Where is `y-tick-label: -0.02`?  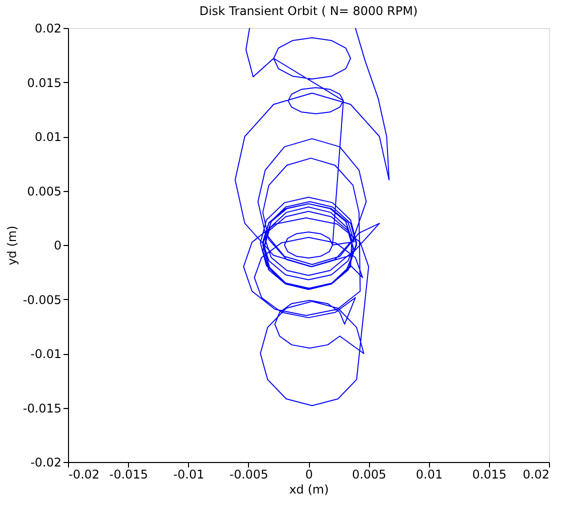 y-tick-label: -0.02 is located at coordinates (46, 463).